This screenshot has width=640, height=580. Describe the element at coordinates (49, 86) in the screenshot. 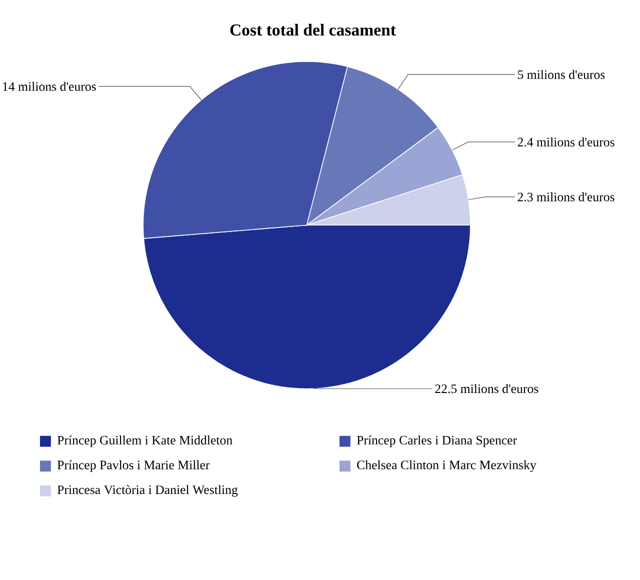

I see `data-label: 14 milions d'euros` at that location.